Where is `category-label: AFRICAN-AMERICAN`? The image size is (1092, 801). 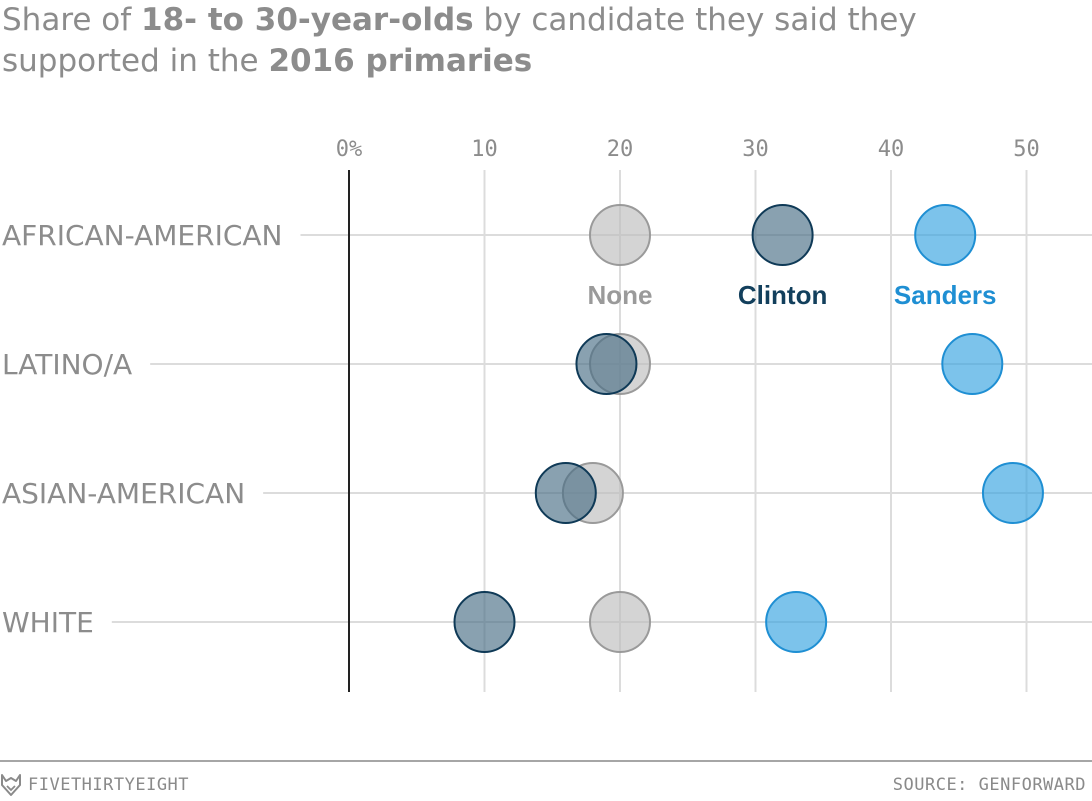 category-label: AFRICAN-AMERICAN is located at coordinates (142, 235).